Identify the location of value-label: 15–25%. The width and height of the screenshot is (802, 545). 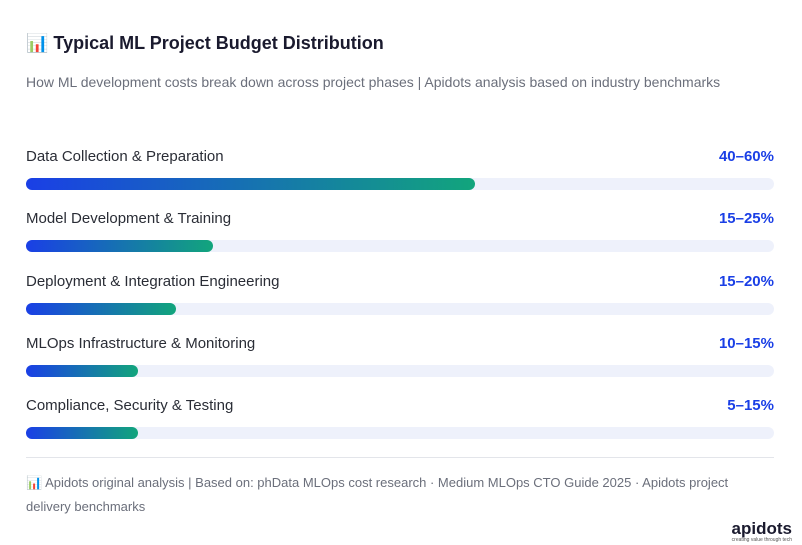
(746, 219).